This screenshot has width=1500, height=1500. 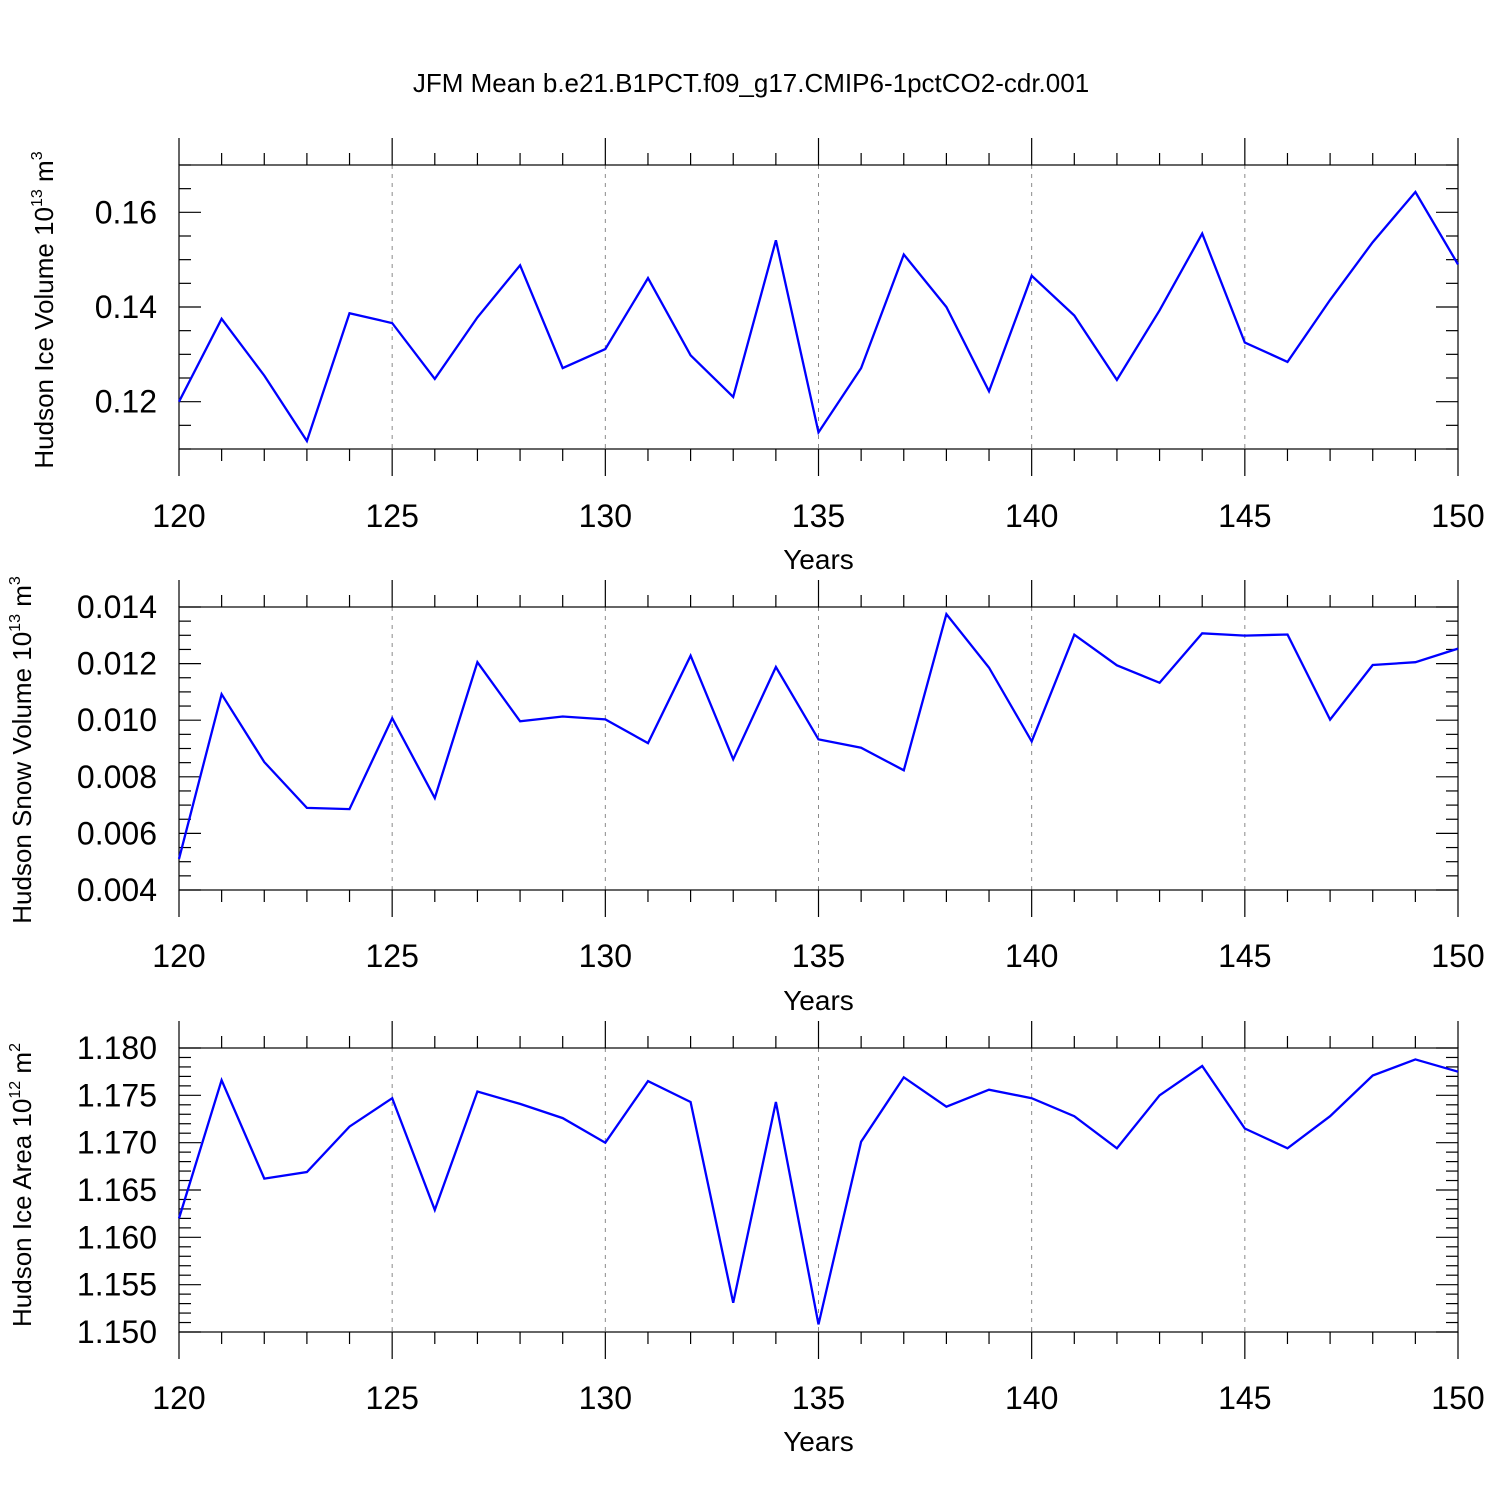 I want to click on y-tick-label: 0.006, so click(x=117, y=833).